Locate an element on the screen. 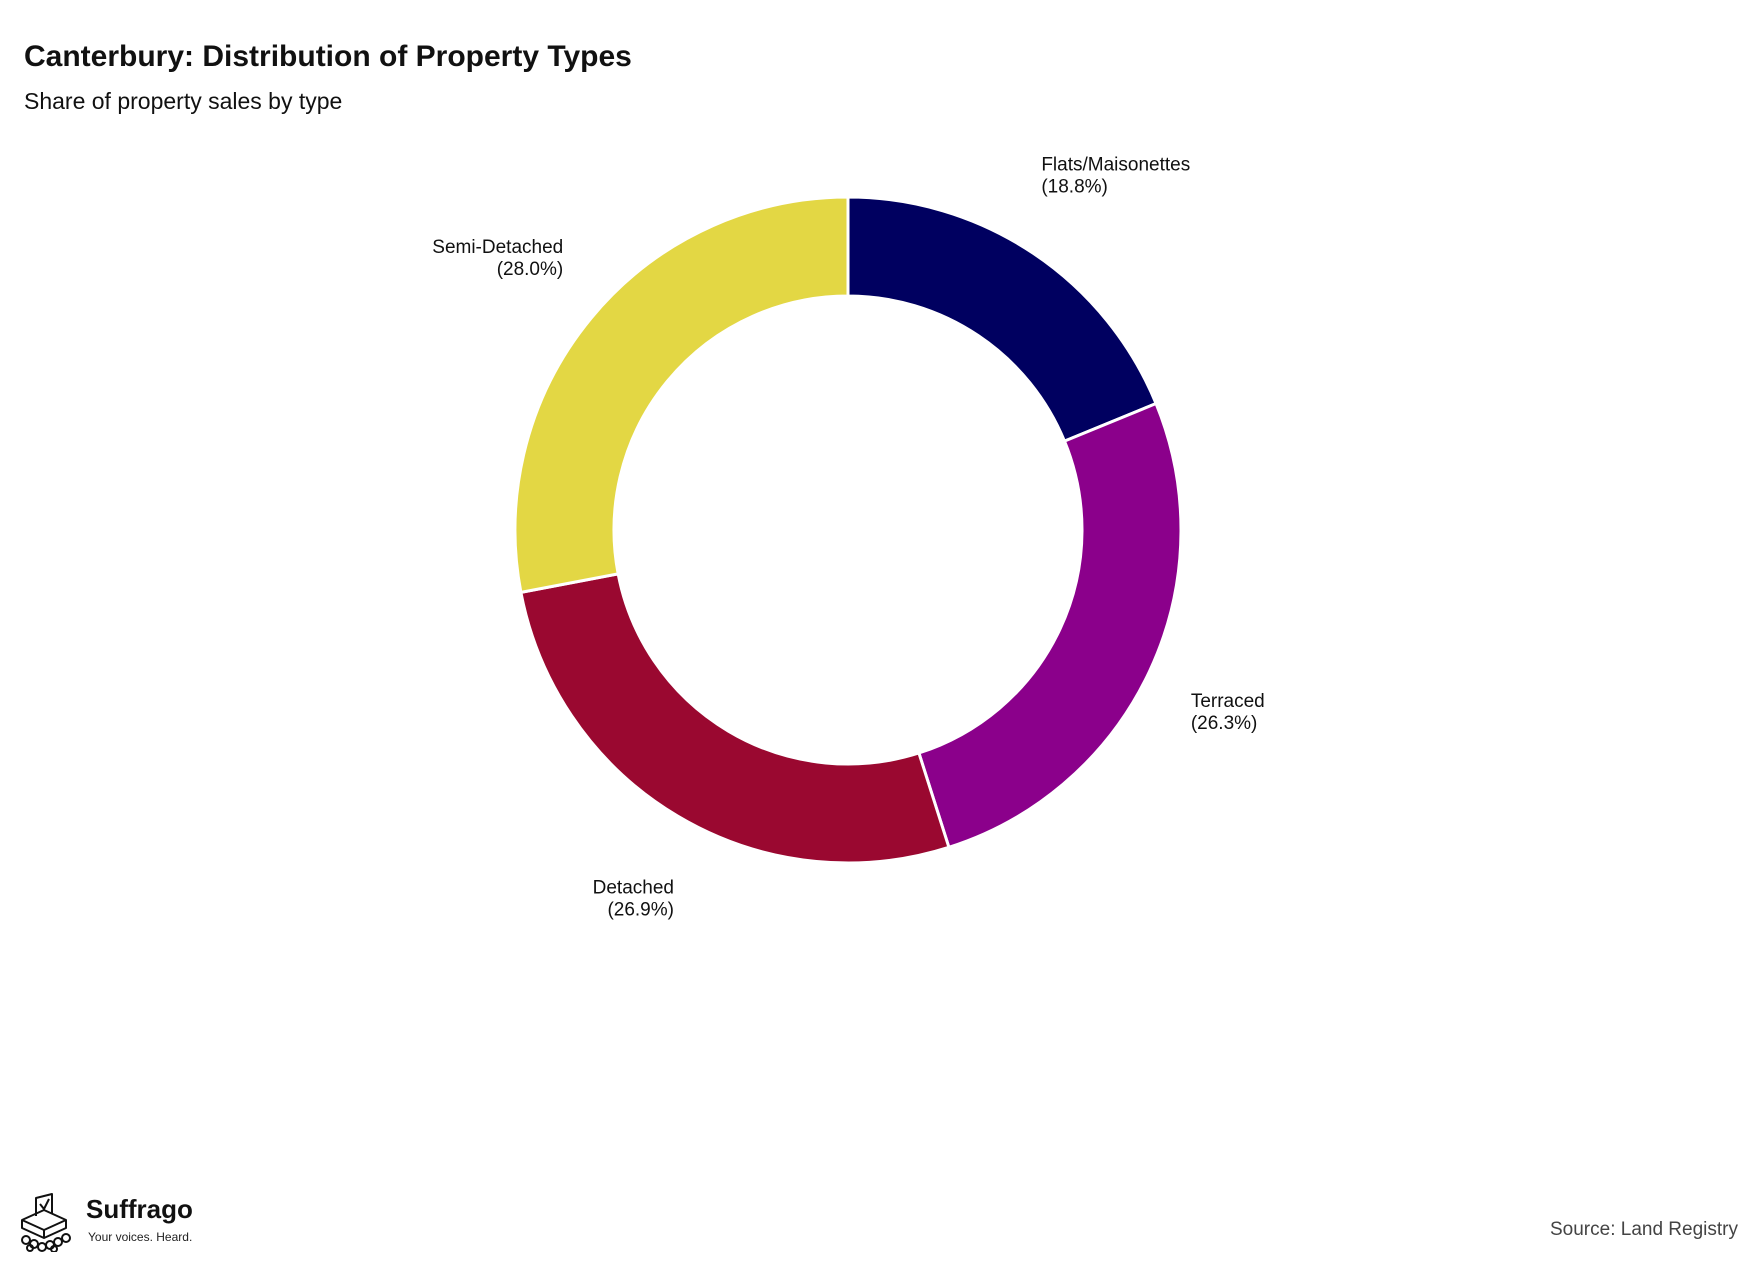  slice-flats-maisonettes is located at coordinates (1002, 319).